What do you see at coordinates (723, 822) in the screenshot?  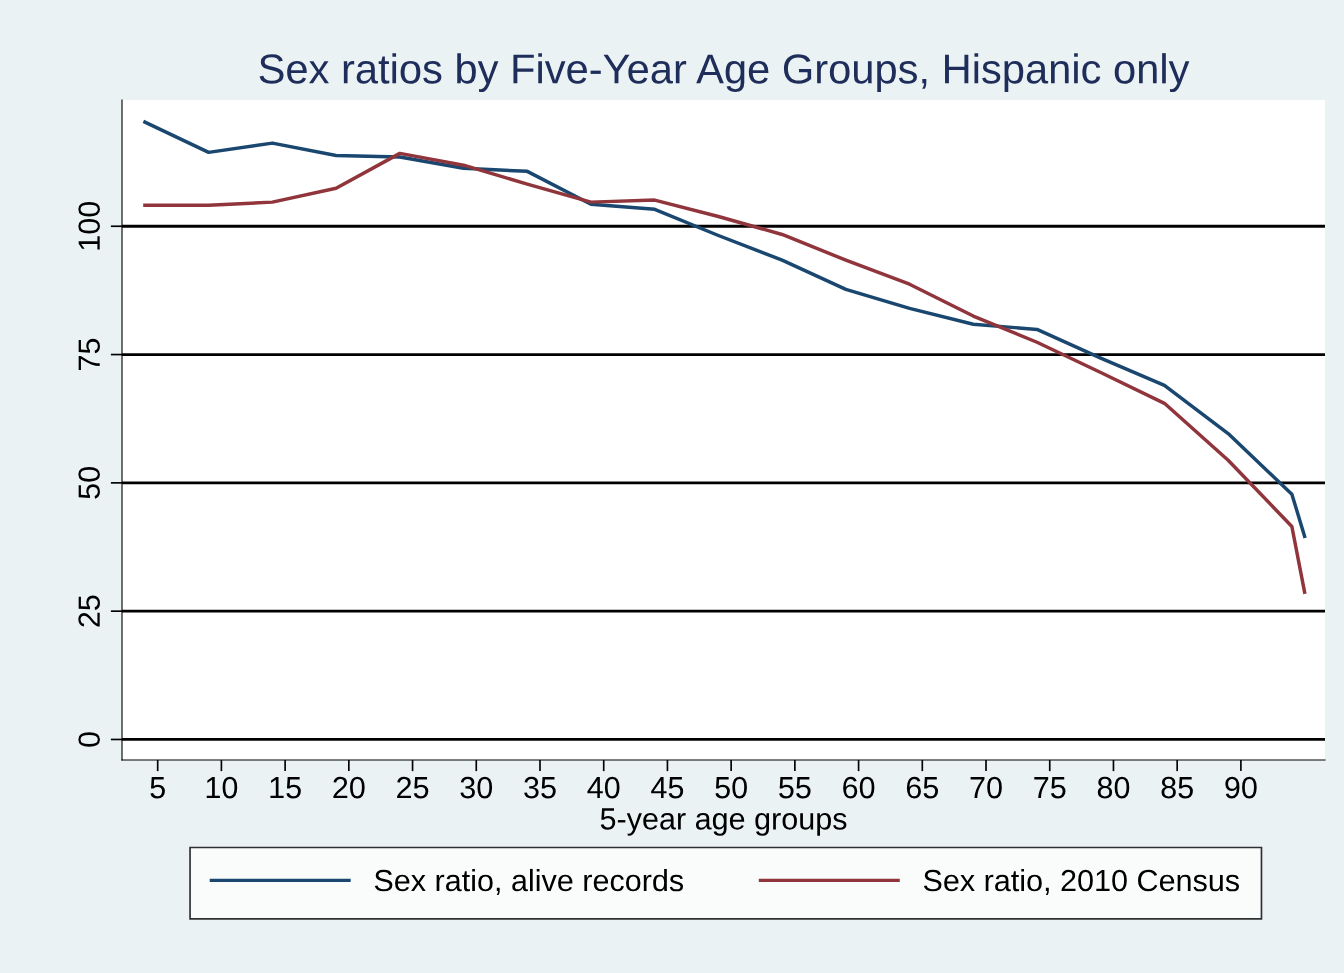 I see `x-axis-title: 5-year age groups` at bounding box center [723, 822].